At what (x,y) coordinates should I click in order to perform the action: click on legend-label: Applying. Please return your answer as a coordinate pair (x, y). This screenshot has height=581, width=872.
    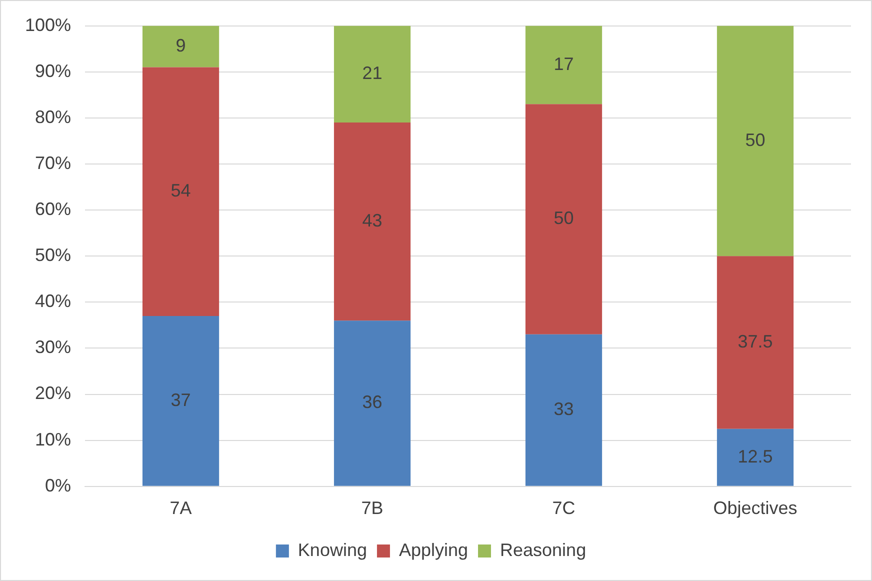
    Looking at the image, I should click on (433, 550).